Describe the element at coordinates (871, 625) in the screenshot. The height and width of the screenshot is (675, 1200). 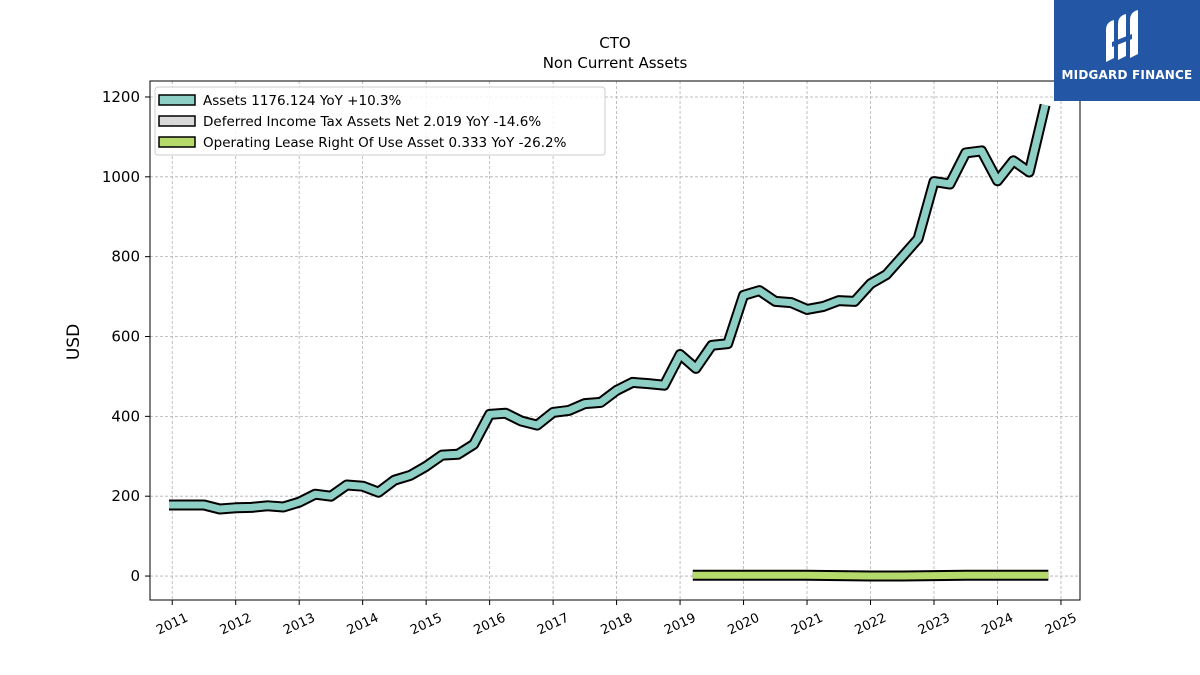
I see `x-tick-label: 2022` at that location.